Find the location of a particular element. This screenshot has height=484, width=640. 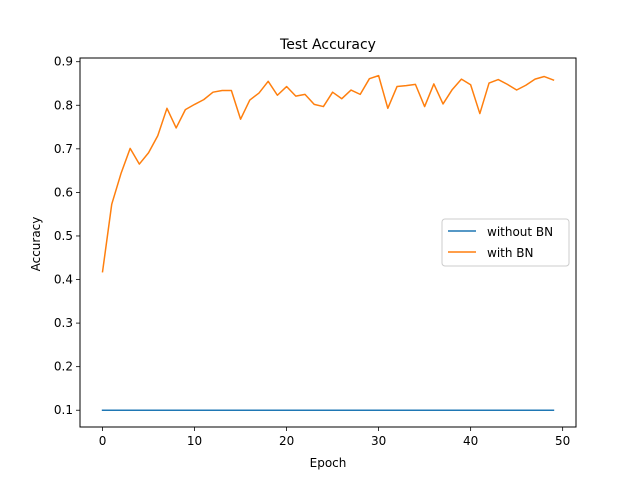

y-tick-label: 0.7 is located at coordinates (63, 149).